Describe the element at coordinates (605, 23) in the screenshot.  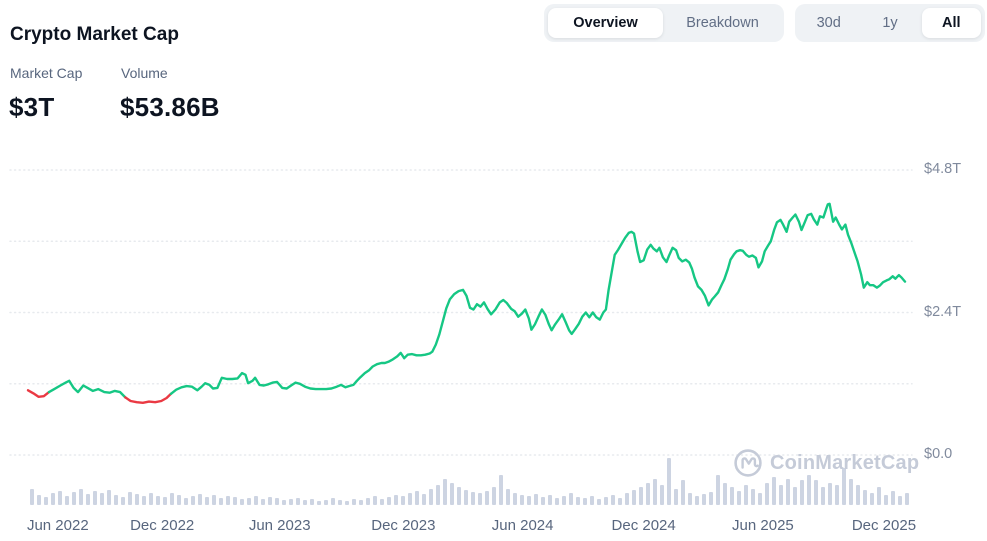
I see `tab-overview: Overview` at that location.